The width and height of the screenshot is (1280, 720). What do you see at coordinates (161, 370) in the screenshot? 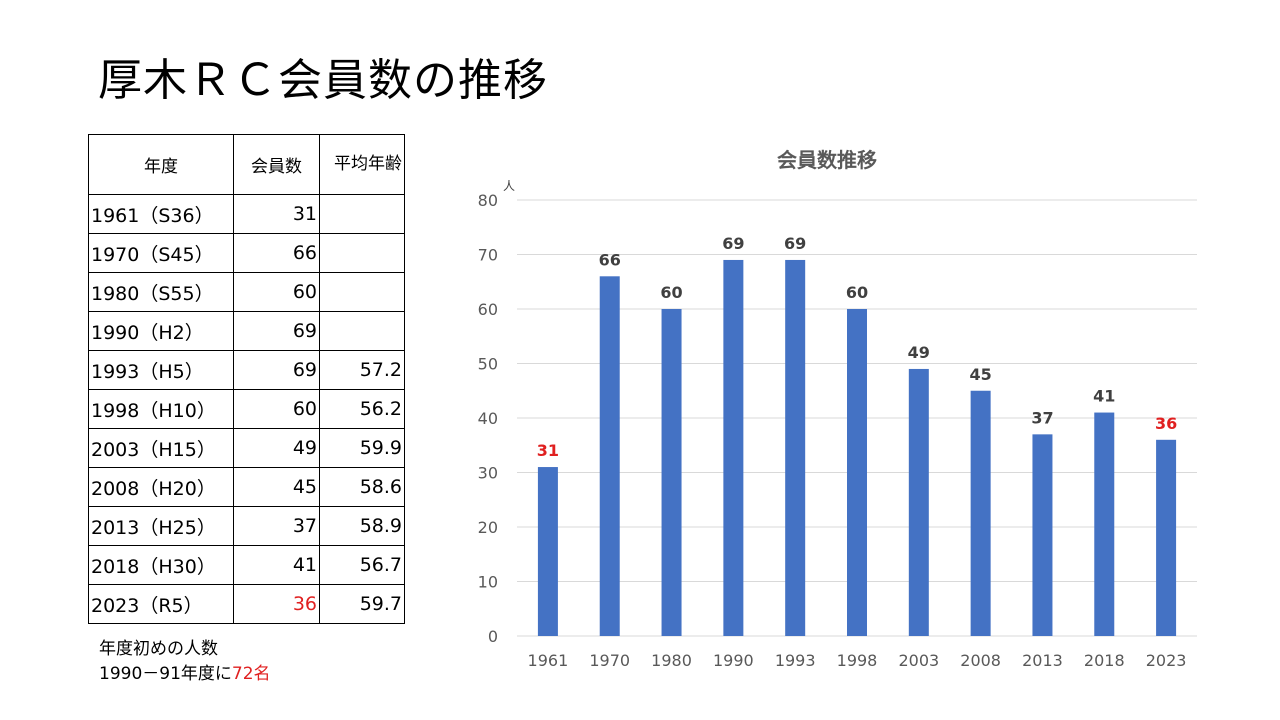
I see `cell-year: 1993（H5）` at bounding box center [161, 370].